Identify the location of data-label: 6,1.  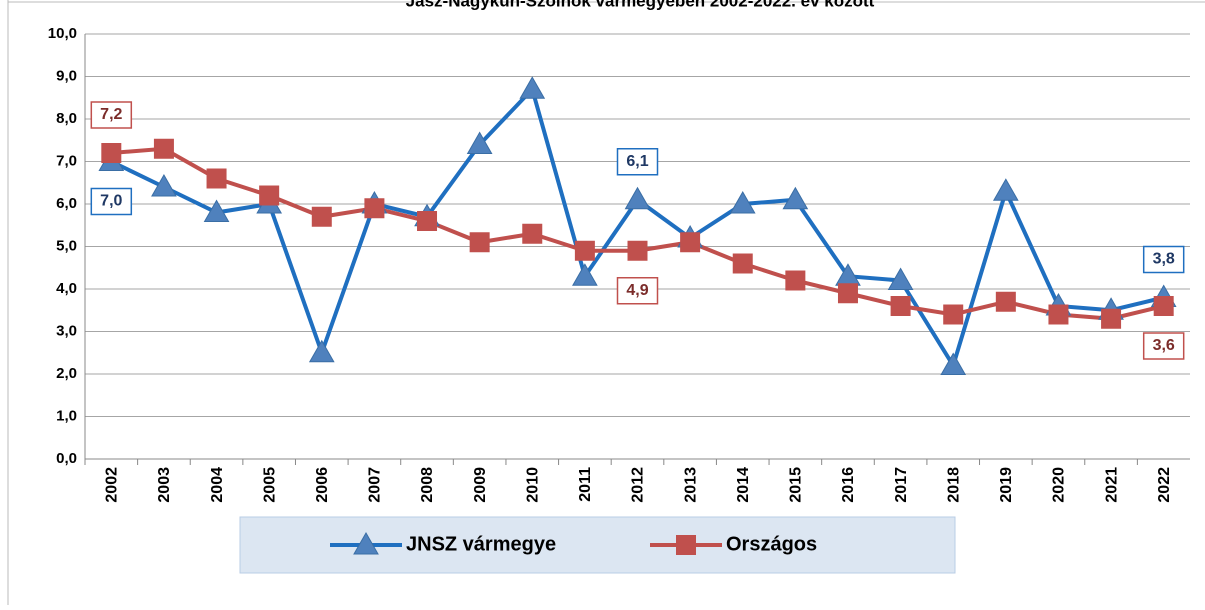
(637, 161).